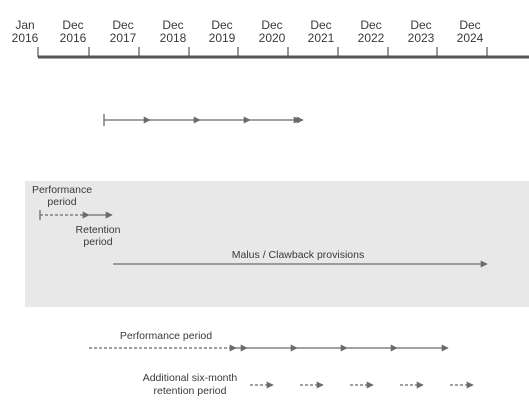 The height and width of the screenshot is (410, 529). What do you see at coordinates (24, 25) in the screenshot?
I see `tick-month-0: Jan` at bounding box center [24, 25].